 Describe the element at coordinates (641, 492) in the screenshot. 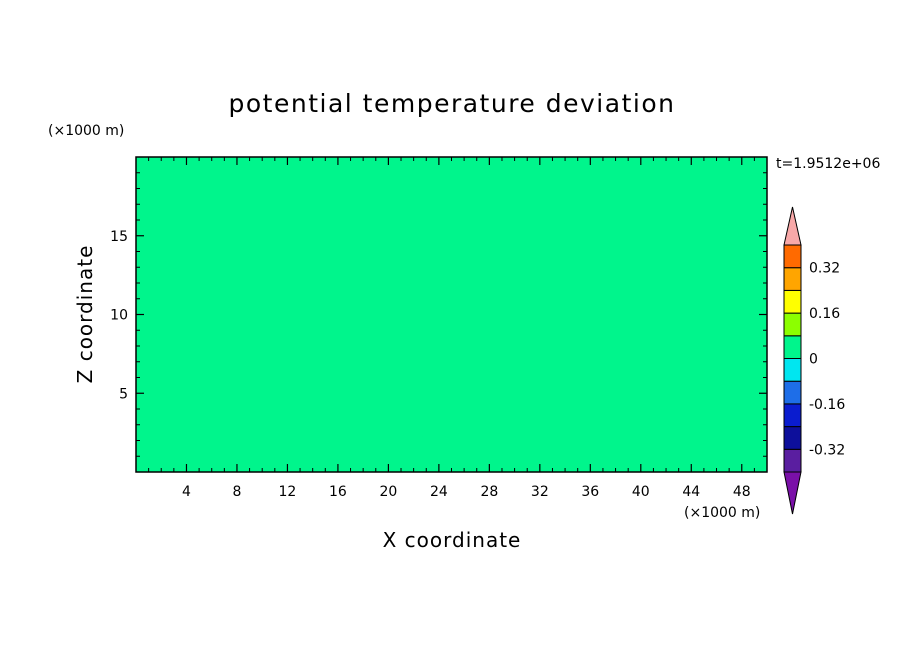

I see `x-tick-label: 40` at that location.